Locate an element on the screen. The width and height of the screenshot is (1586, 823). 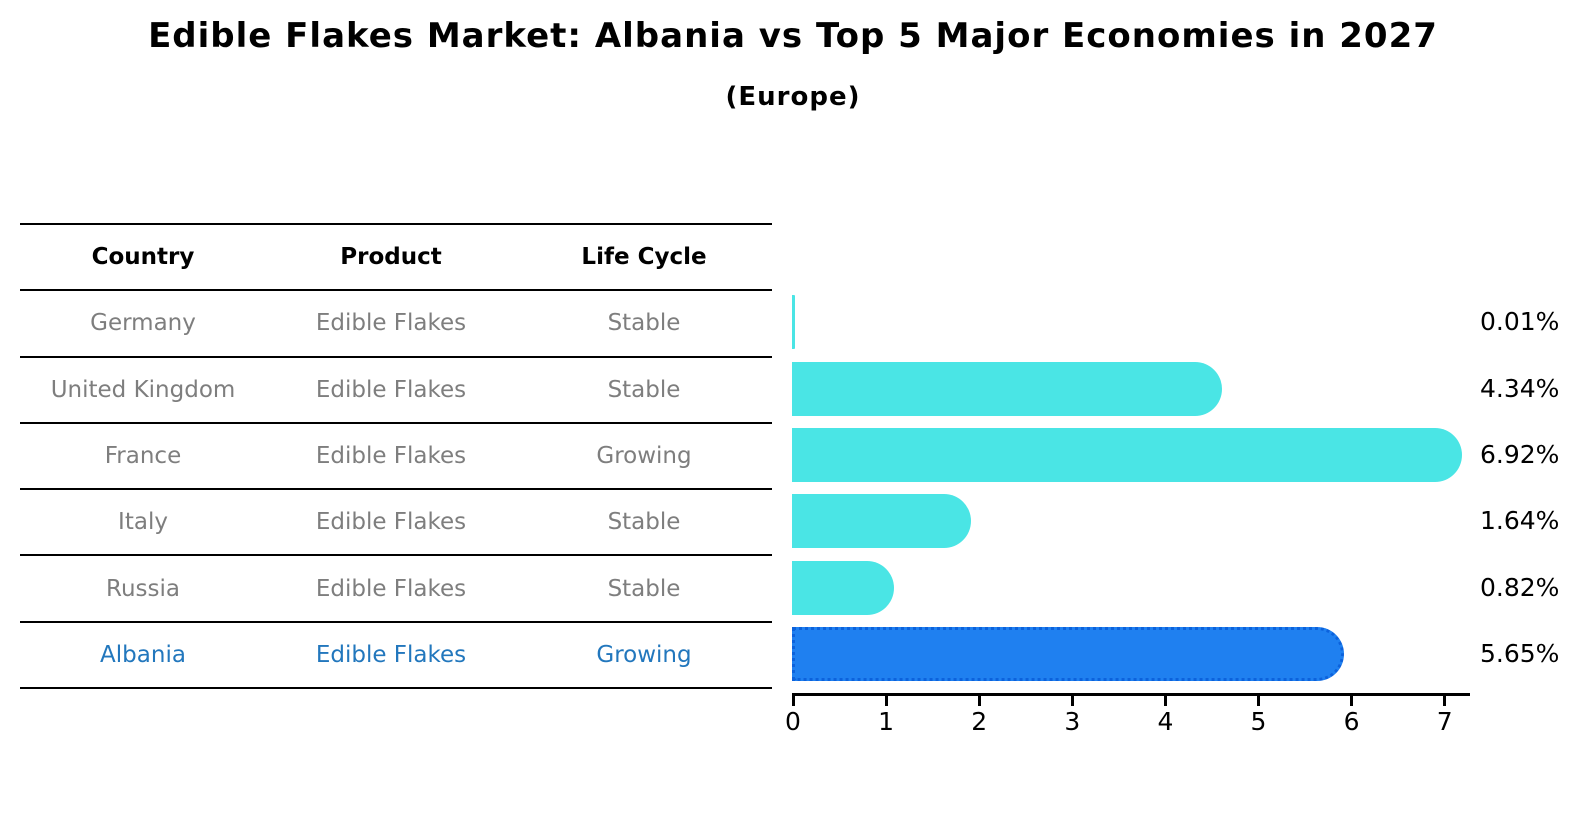
chart-subtitle: (Europe) is located at coordinates (793, 97).